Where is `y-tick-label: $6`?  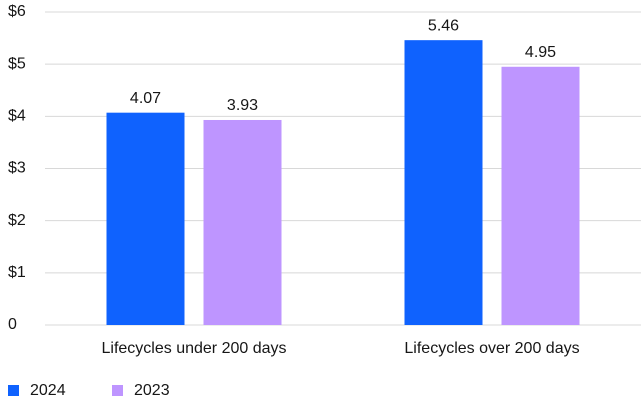 y-tick-label: $6 is located at coordinates (17, 11).